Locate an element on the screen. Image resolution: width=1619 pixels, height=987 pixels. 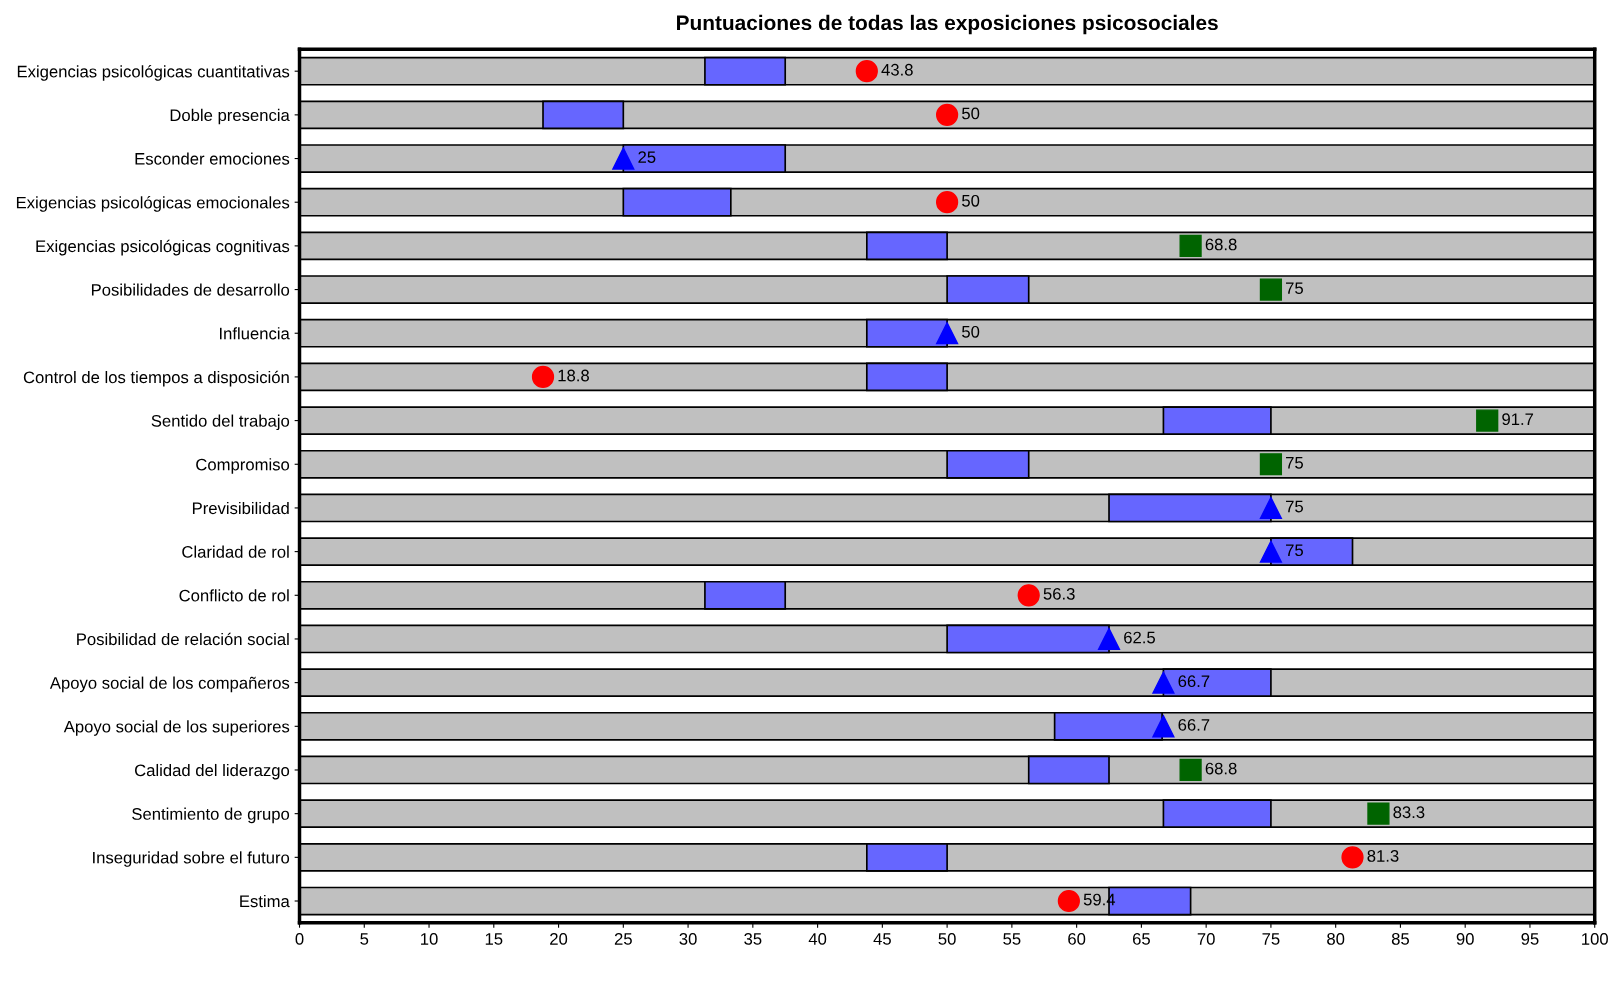
x-tick-label: 0 is located at coordinates (299, 939).